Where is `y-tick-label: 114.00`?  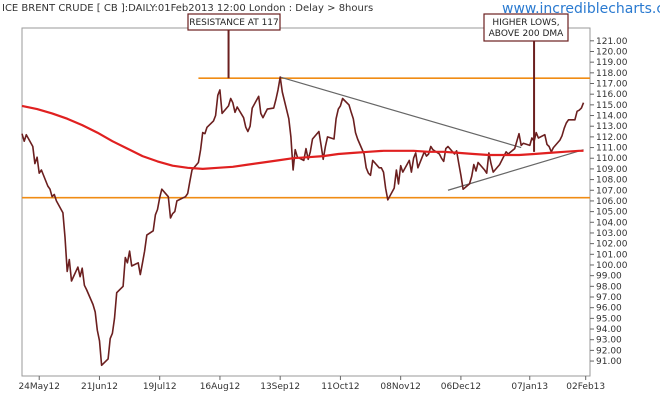
y-tick-label: 114.00 is located at coordinates (612, 117).